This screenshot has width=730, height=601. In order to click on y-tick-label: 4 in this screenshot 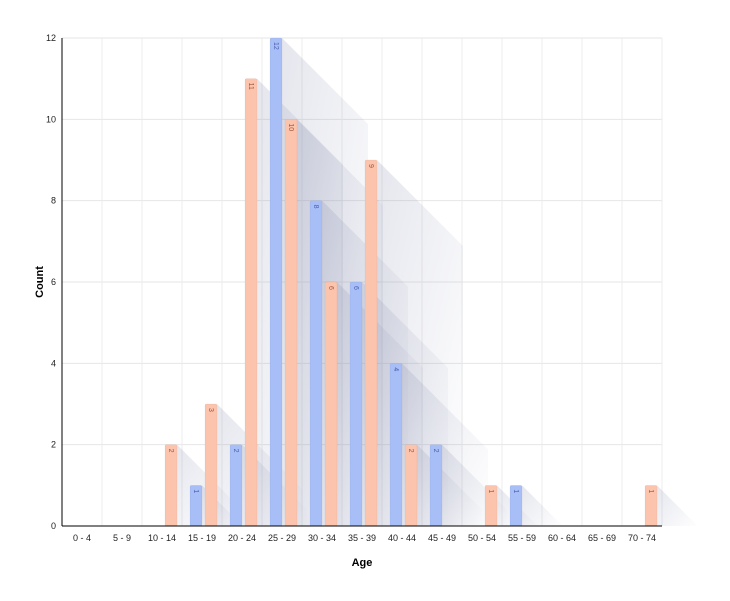, I will do `click(53, 363)`.